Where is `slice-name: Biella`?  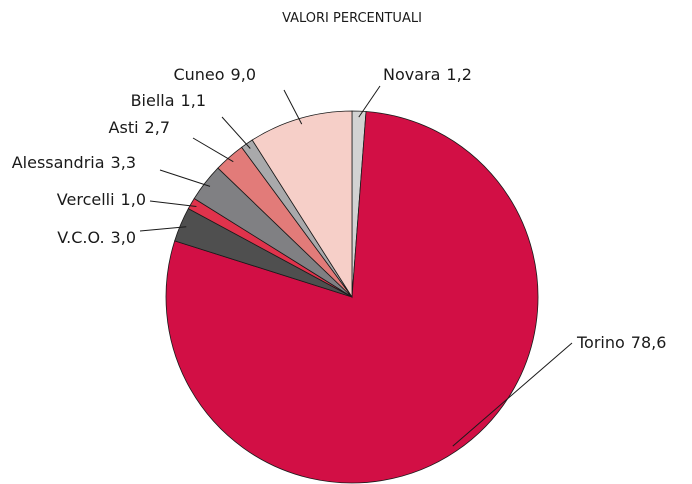 slice-name: Biella is located at coordinates (153, 100).